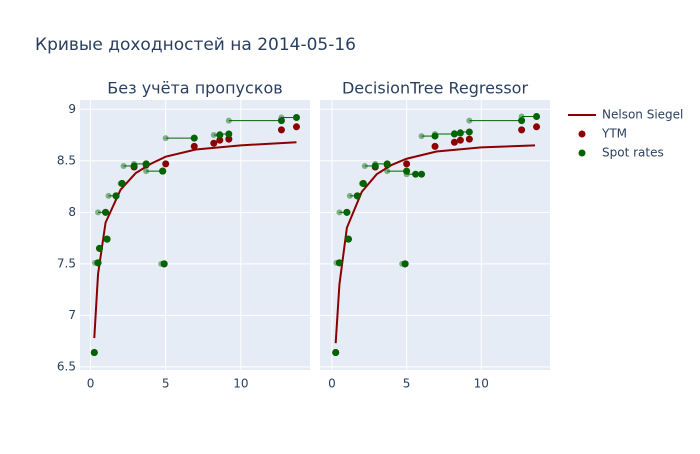  I want to click on subplot-title: DecisionTree Regressor, so click(435, 88).